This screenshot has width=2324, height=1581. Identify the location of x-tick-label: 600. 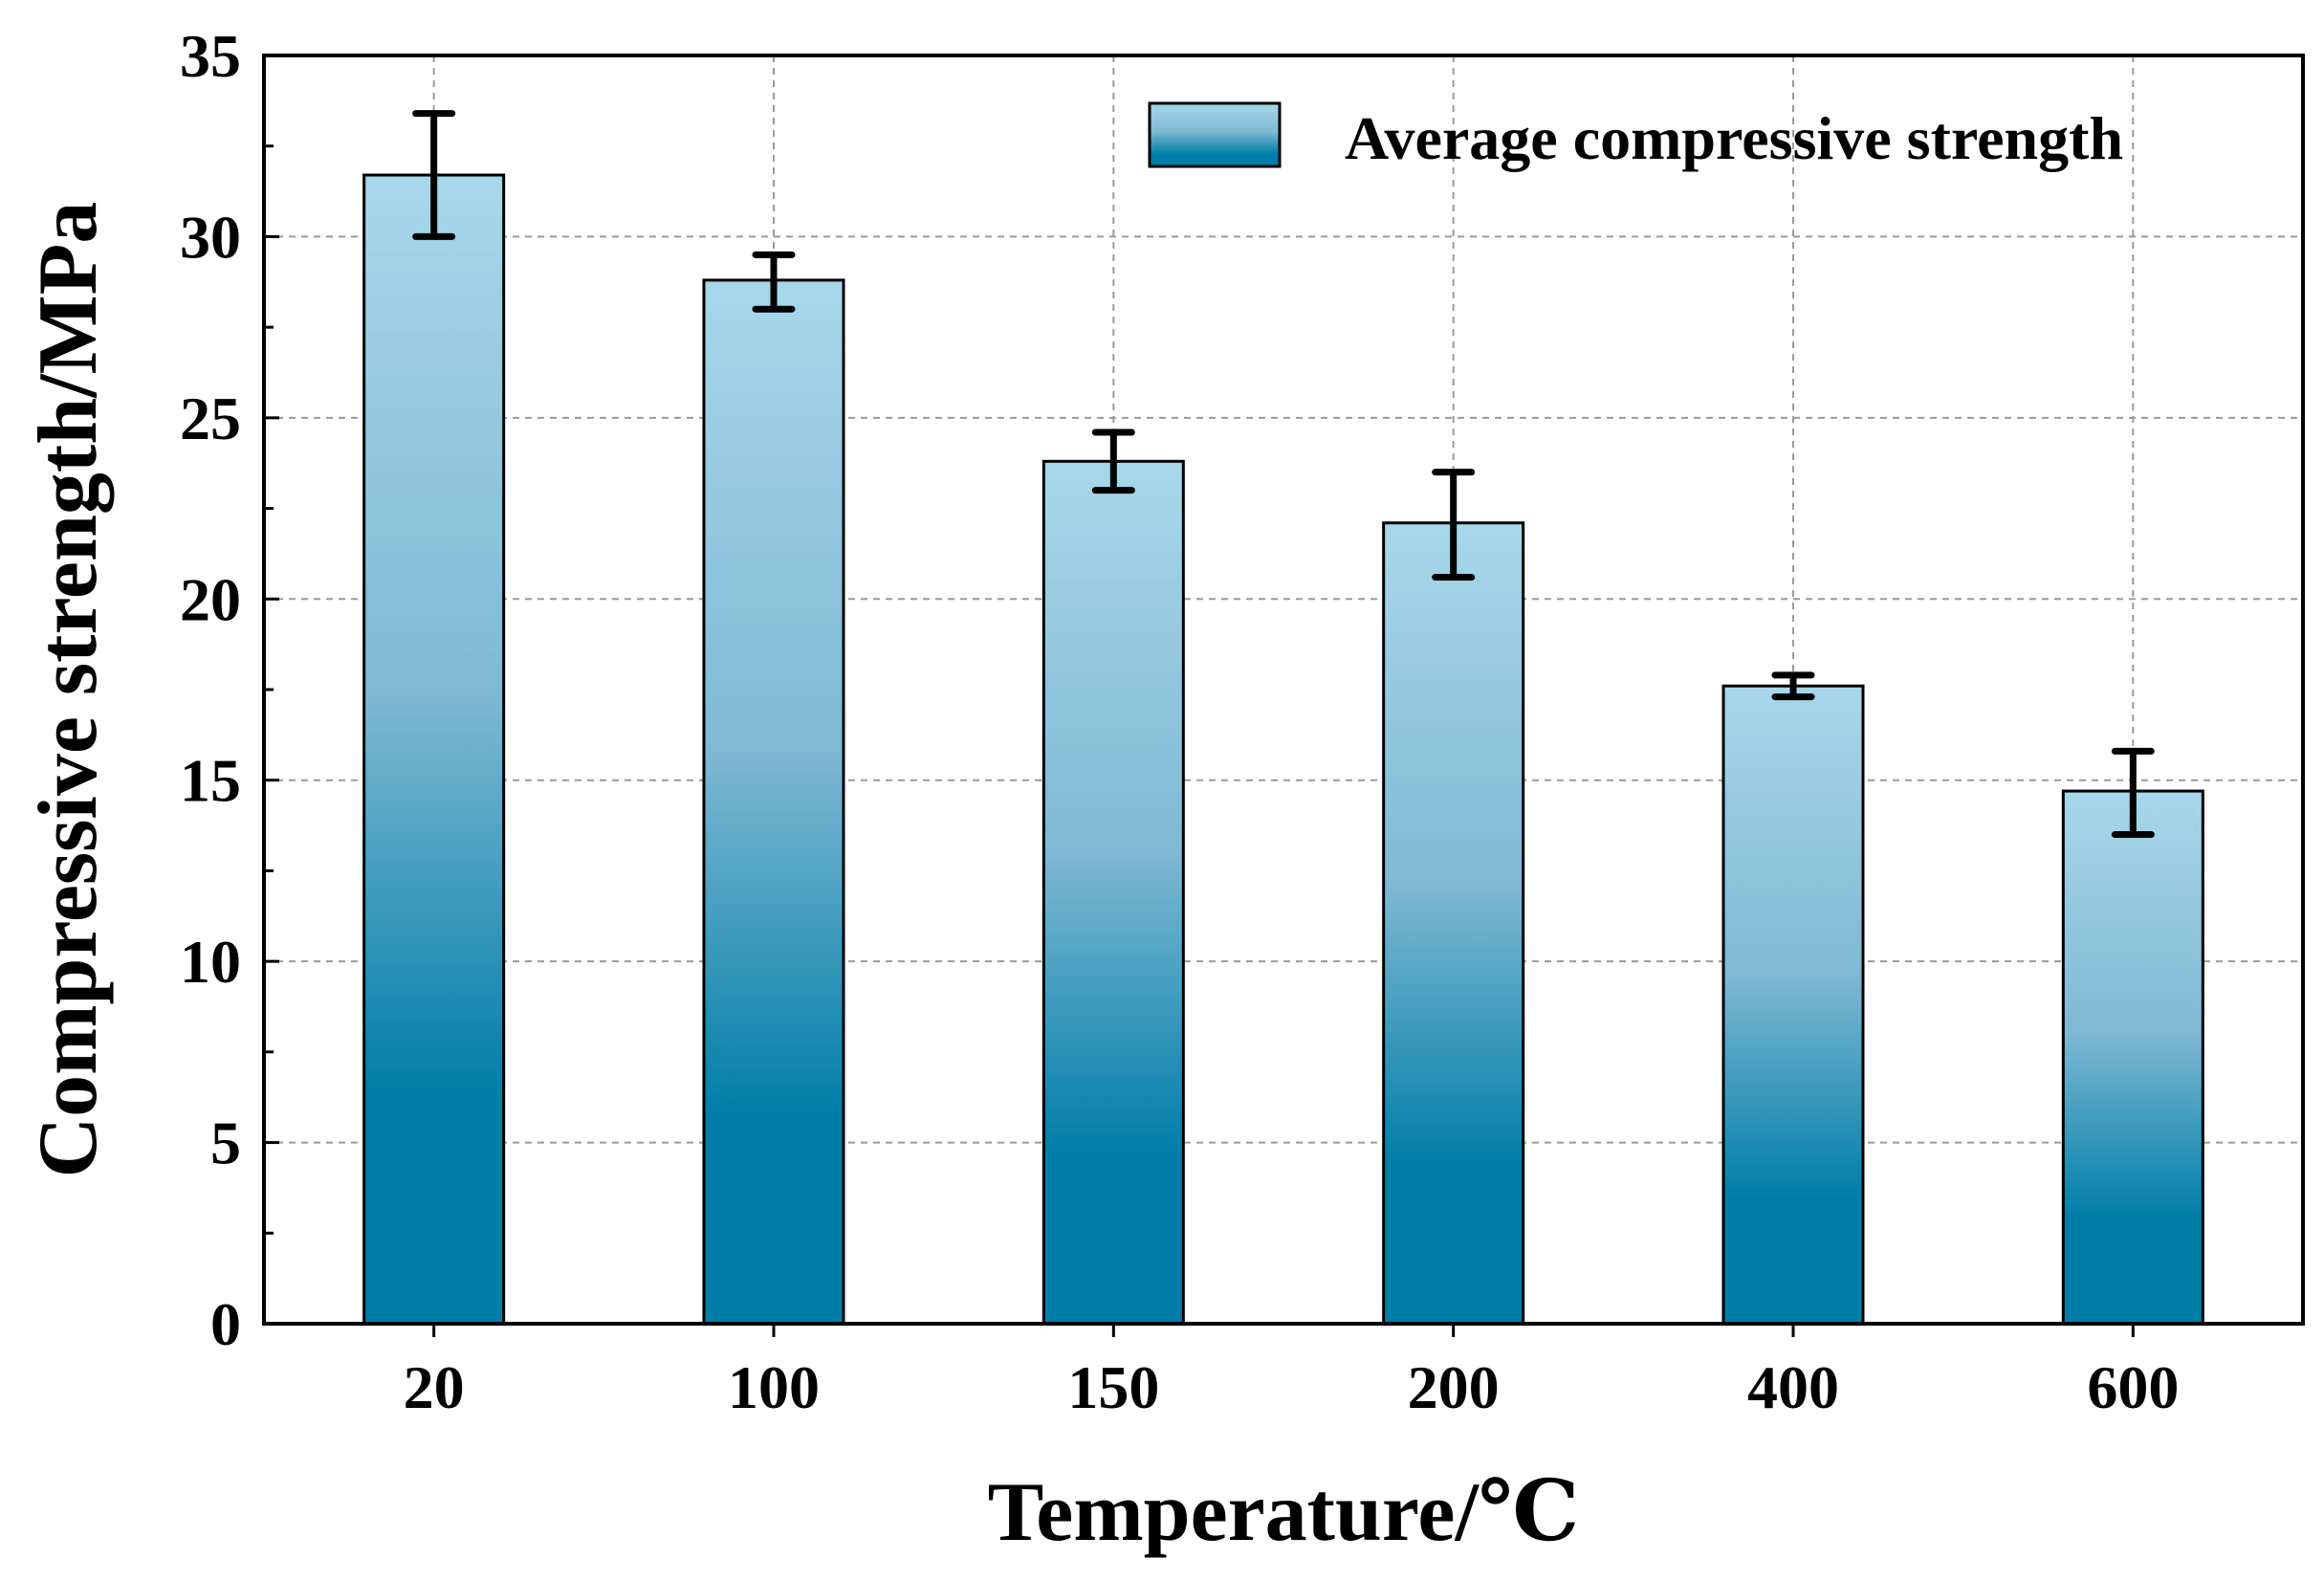
(2133, 1387).